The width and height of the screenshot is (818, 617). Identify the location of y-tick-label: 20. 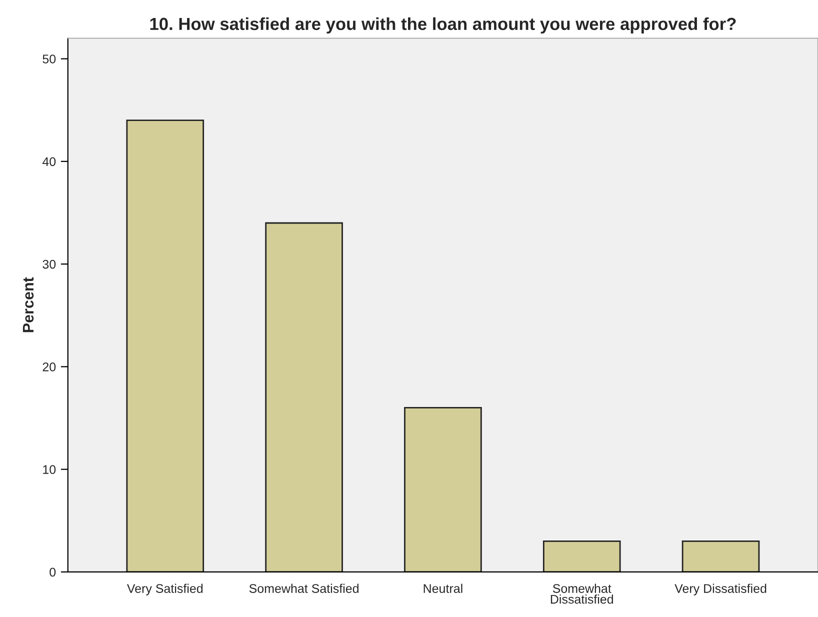
(49, 367).